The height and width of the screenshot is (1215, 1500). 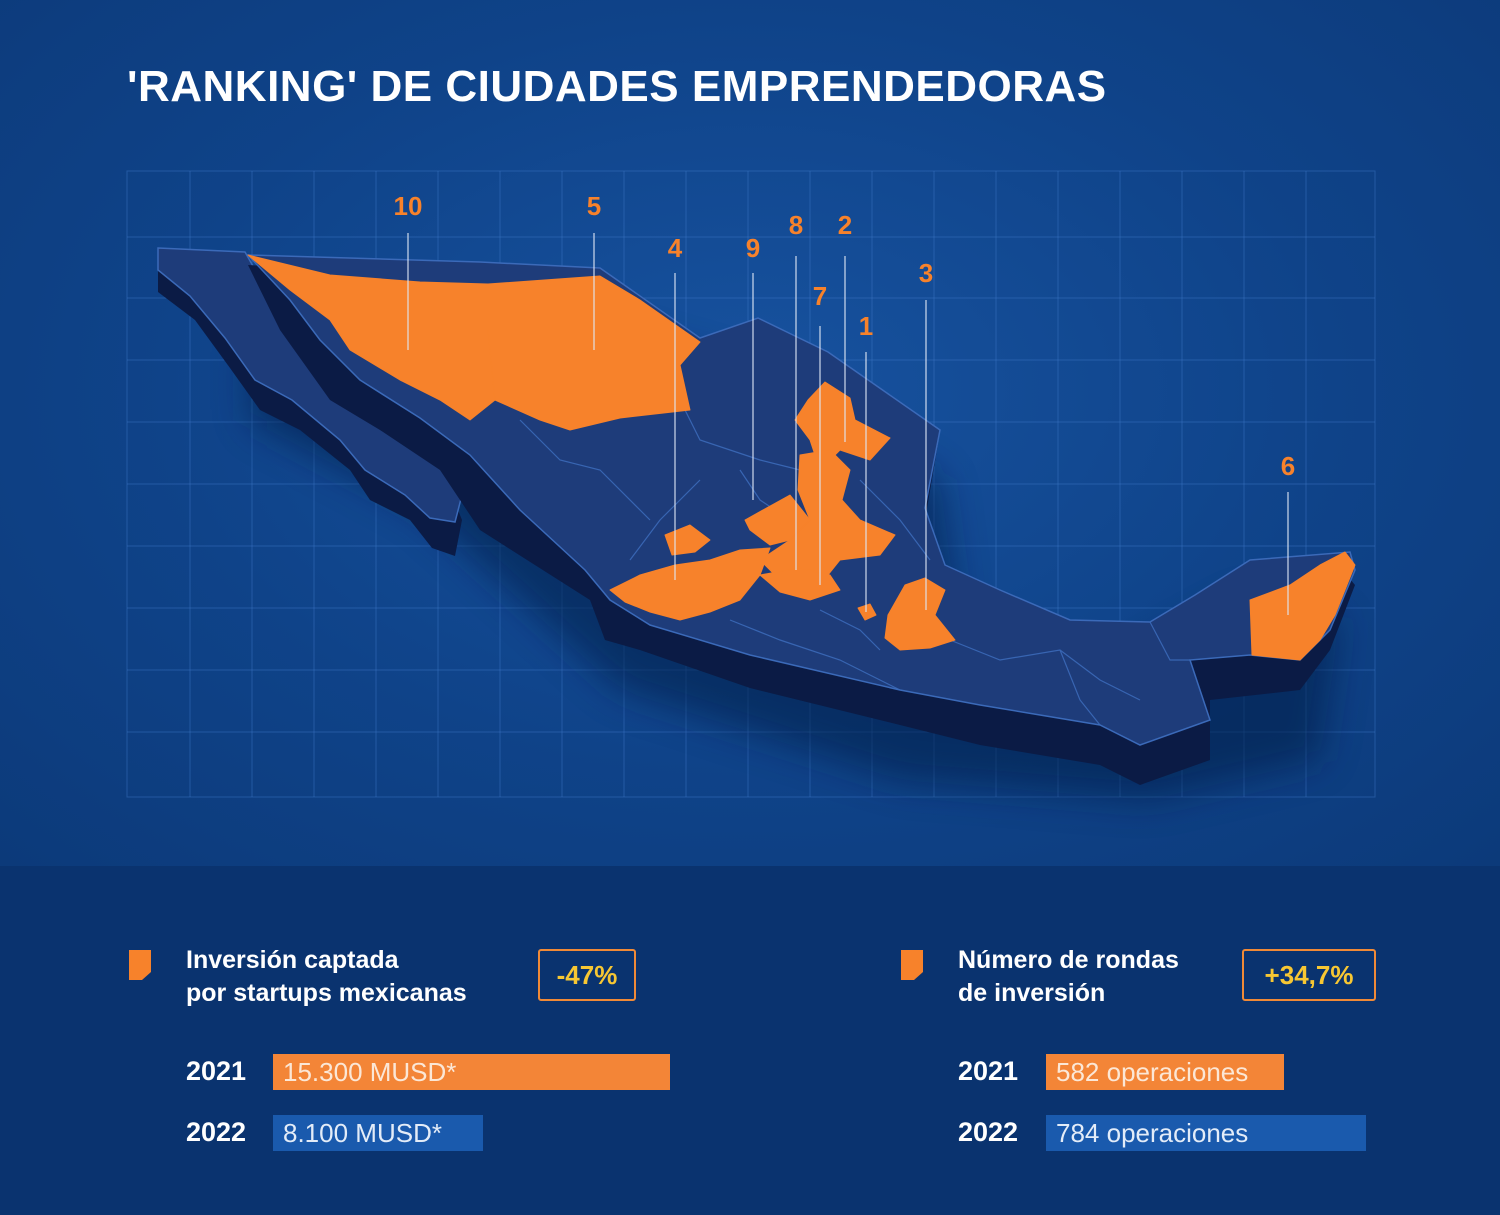 What do you see at coordinates (216, 1132) in the screenshot?
I see `investment-year-2022: 2022` at bounding box center [216, 1132].